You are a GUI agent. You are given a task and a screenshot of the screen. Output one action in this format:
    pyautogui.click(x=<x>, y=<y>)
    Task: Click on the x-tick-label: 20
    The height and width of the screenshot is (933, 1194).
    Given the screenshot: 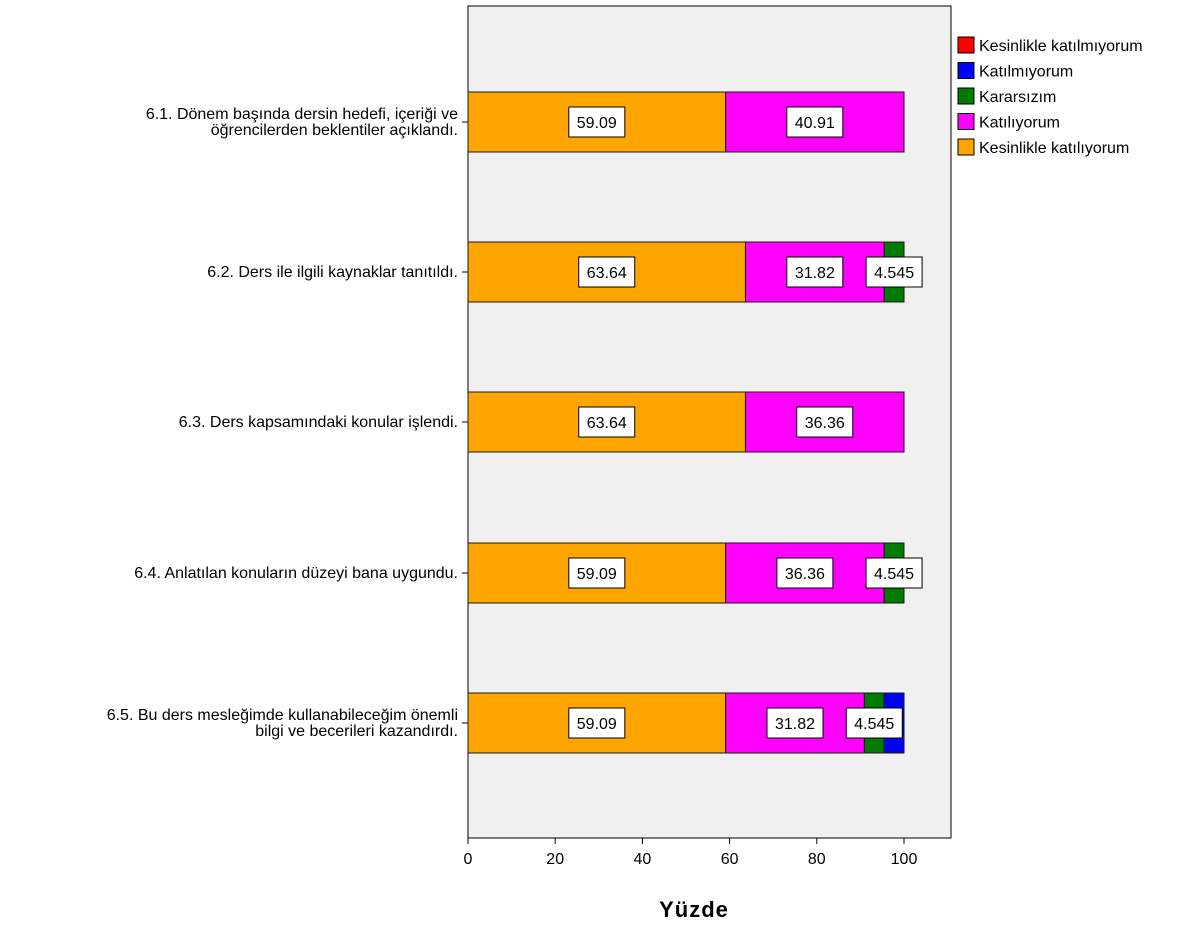 What is the action you would take?
    pyautogui.click(x=555, y=859)
    